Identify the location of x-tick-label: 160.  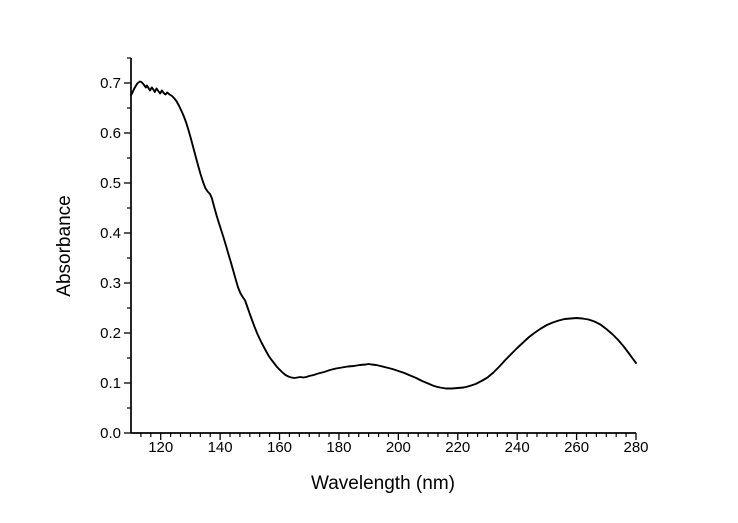
(279, 447).